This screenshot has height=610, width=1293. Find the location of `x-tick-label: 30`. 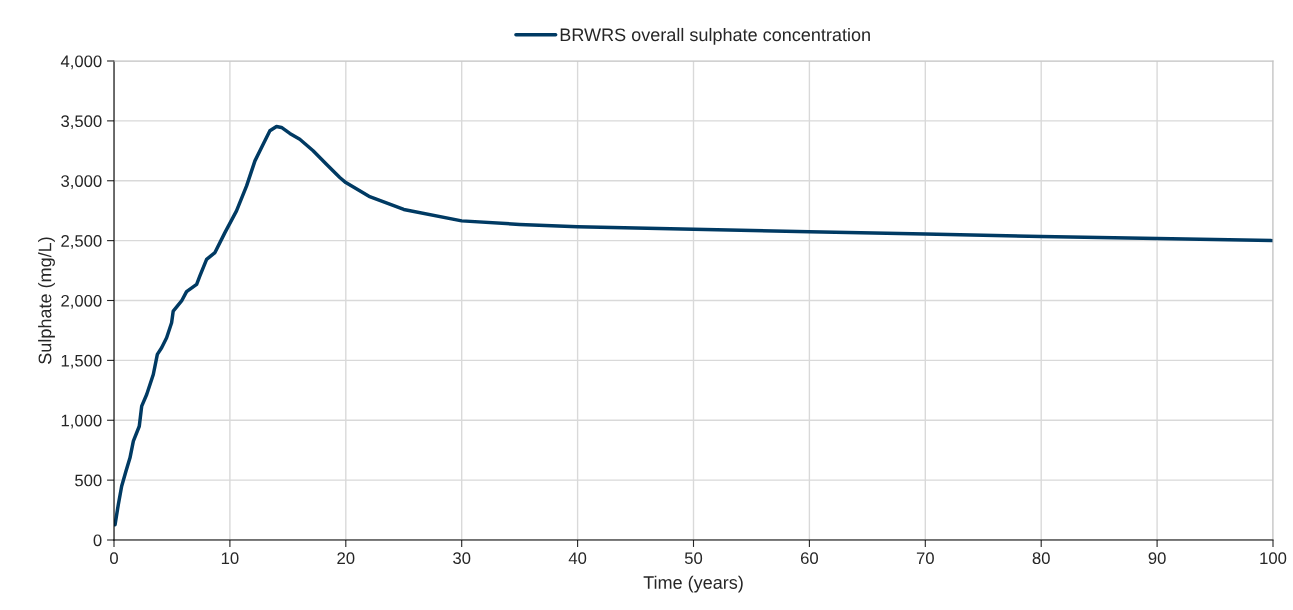

x-tick-label: 30 is located at coordinates (462, 558).